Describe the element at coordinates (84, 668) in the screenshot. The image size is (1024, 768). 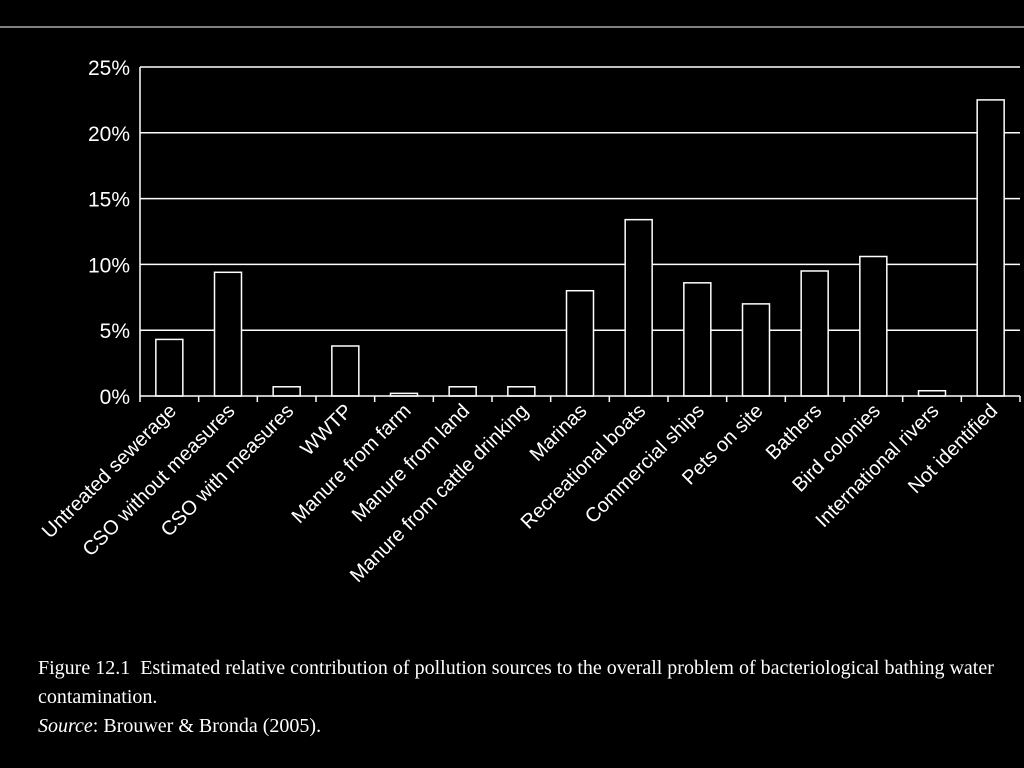
I see `figure-label: Figure 12.1` at that location.